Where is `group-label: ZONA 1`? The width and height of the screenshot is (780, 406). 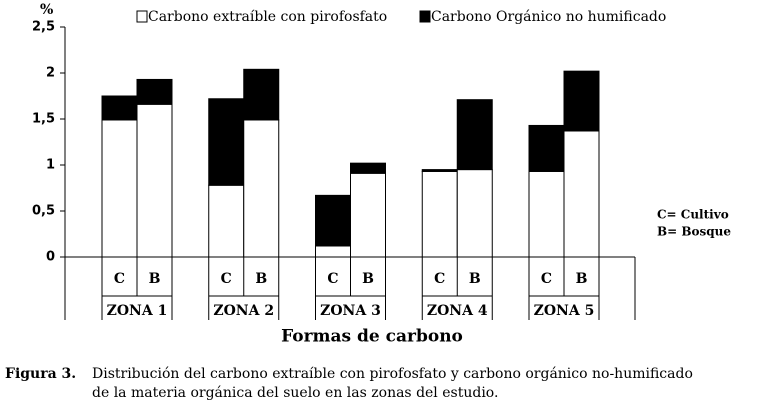
group-label: ZONA 1 is located at coordinates (137, 311).